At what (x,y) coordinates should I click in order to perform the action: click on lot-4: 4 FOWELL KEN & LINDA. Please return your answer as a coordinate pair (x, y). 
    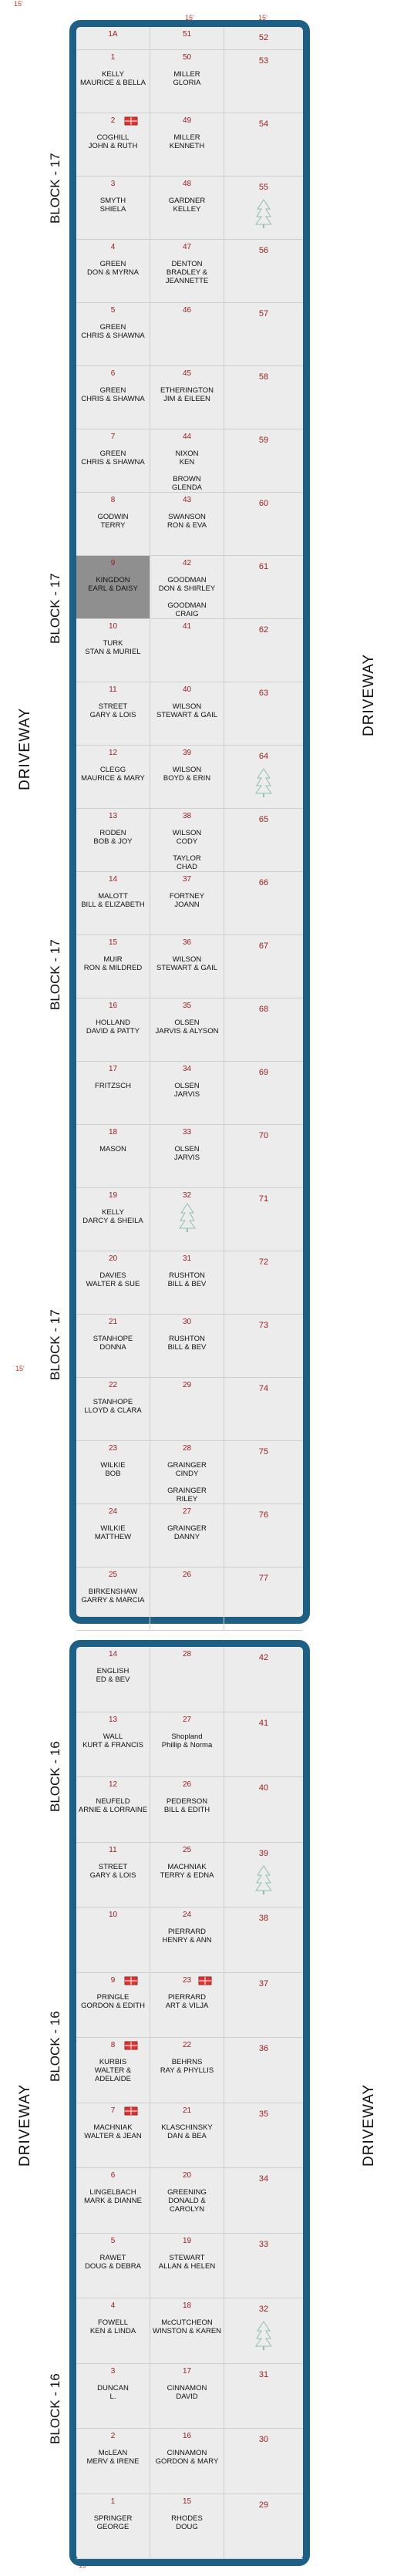
    Looking at the image, I should click on (113, 2330).